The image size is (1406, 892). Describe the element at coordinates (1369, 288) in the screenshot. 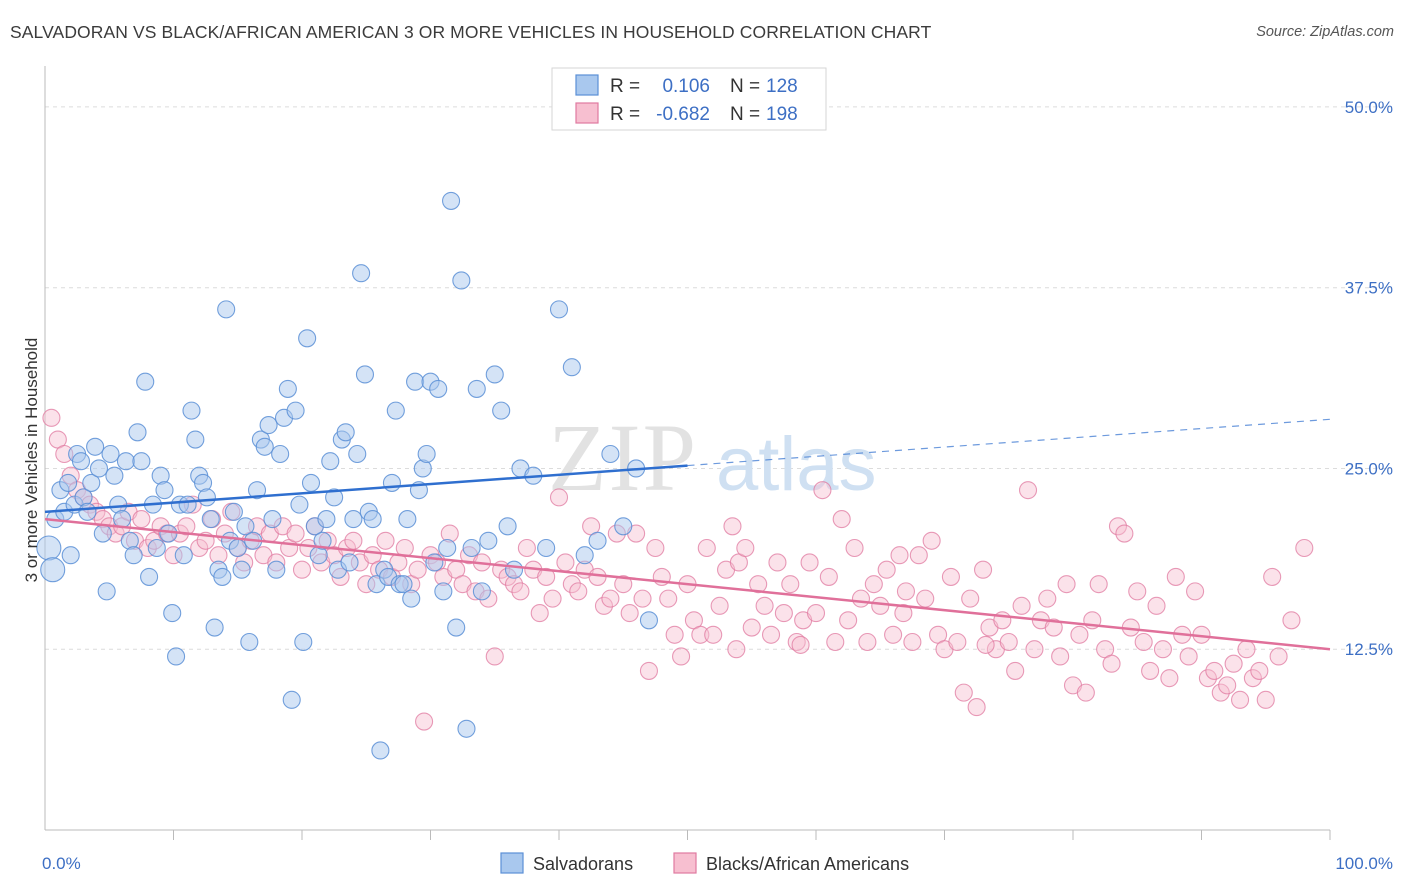

I see `y-tick-label-2: 37.5%` at that location.